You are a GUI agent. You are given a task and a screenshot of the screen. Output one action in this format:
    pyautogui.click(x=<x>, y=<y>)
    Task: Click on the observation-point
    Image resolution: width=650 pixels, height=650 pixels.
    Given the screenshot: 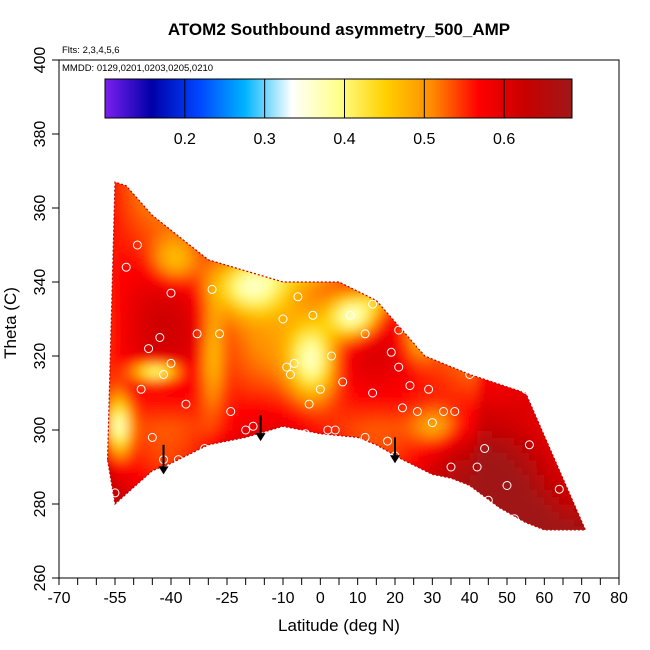 What is the action you would take?
    pyautogui.click(x=305, y=434)
    